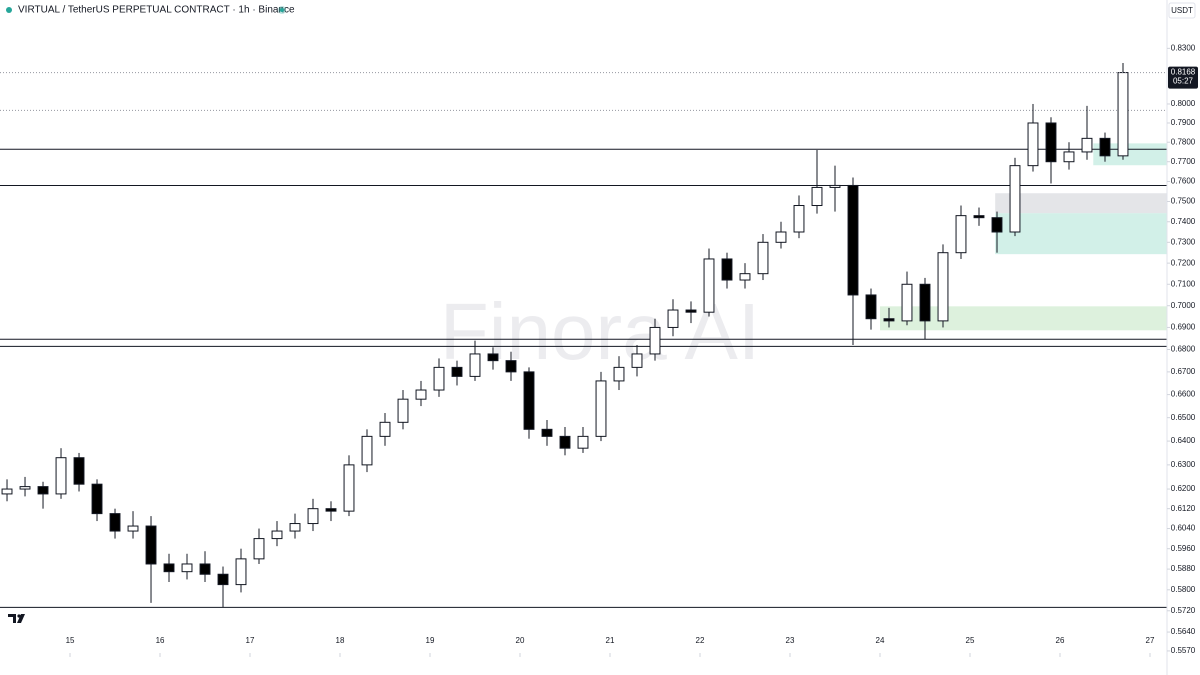 The image size is (1200, 675). I want to click on x-tick-label: 17, so click(250, 640).